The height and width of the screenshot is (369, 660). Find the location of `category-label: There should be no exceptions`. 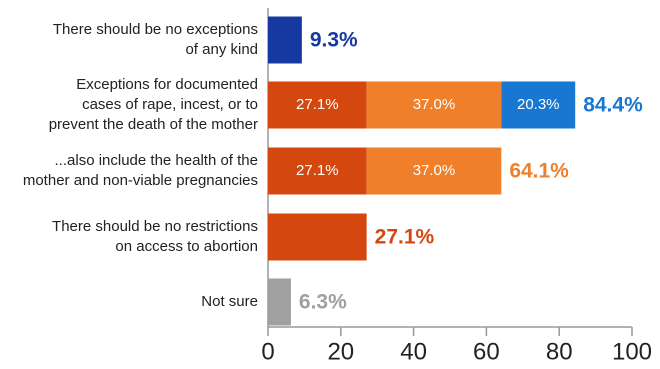

category-label: There should be no exceptions is located at coordinates (155, 29).